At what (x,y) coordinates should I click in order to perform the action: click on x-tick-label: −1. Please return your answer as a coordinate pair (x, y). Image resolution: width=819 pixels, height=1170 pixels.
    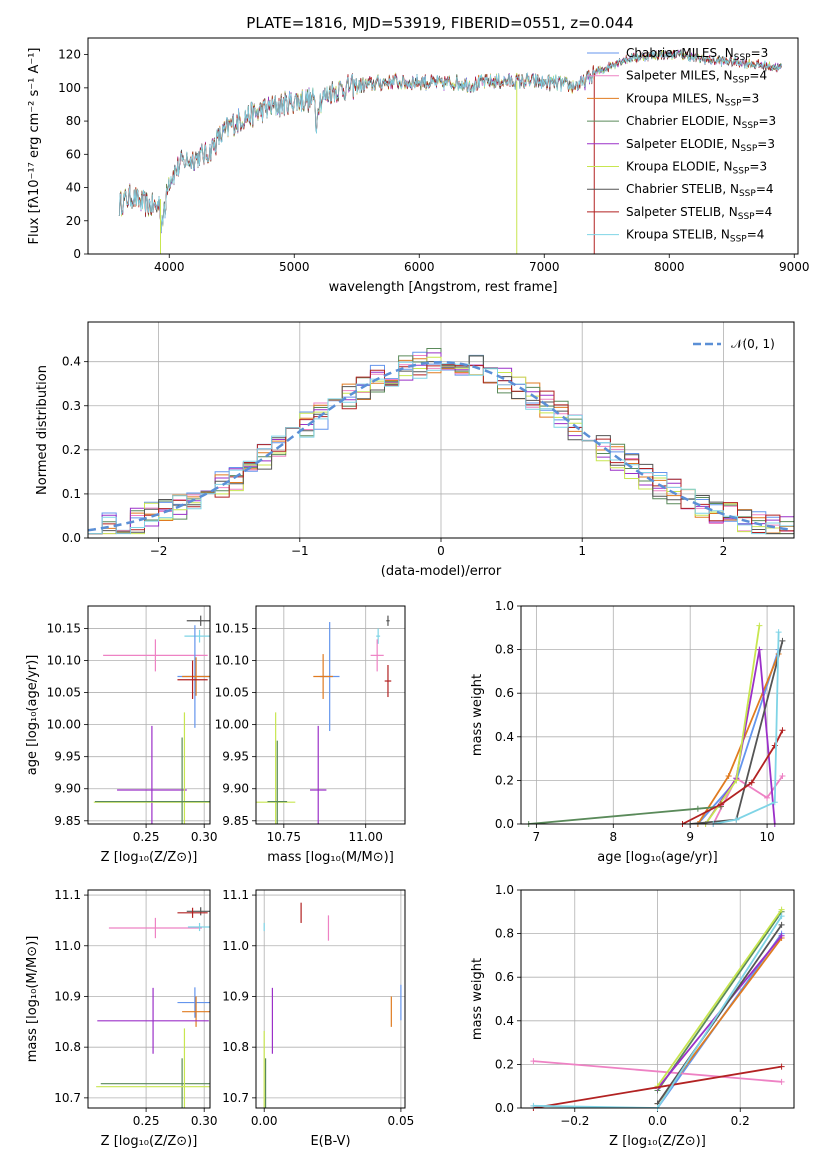
    Looking at the image, I should click on (300, 551).